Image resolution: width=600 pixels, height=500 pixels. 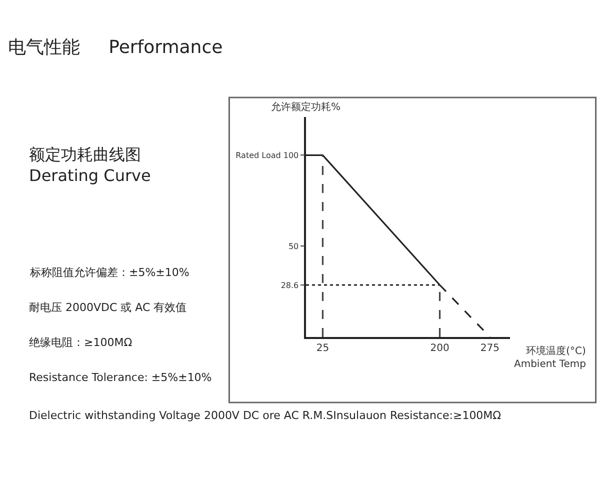 I want to click on y-tick-label: Rated Load 100, so click(x=267, y=155).